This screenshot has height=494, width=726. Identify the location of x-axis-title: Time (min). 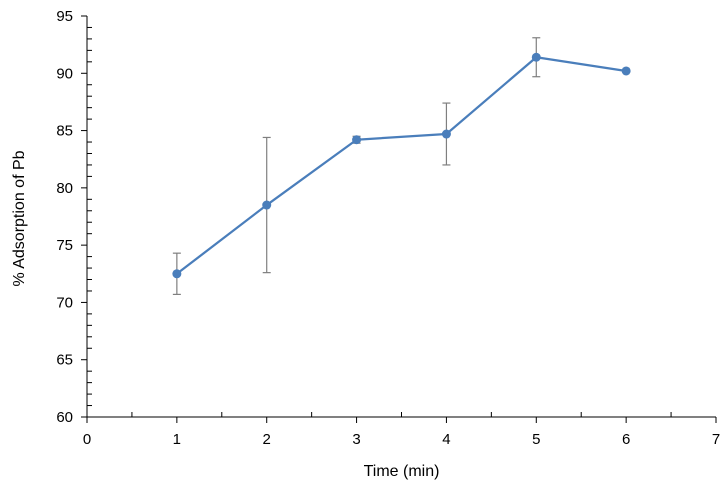
(402, 471).